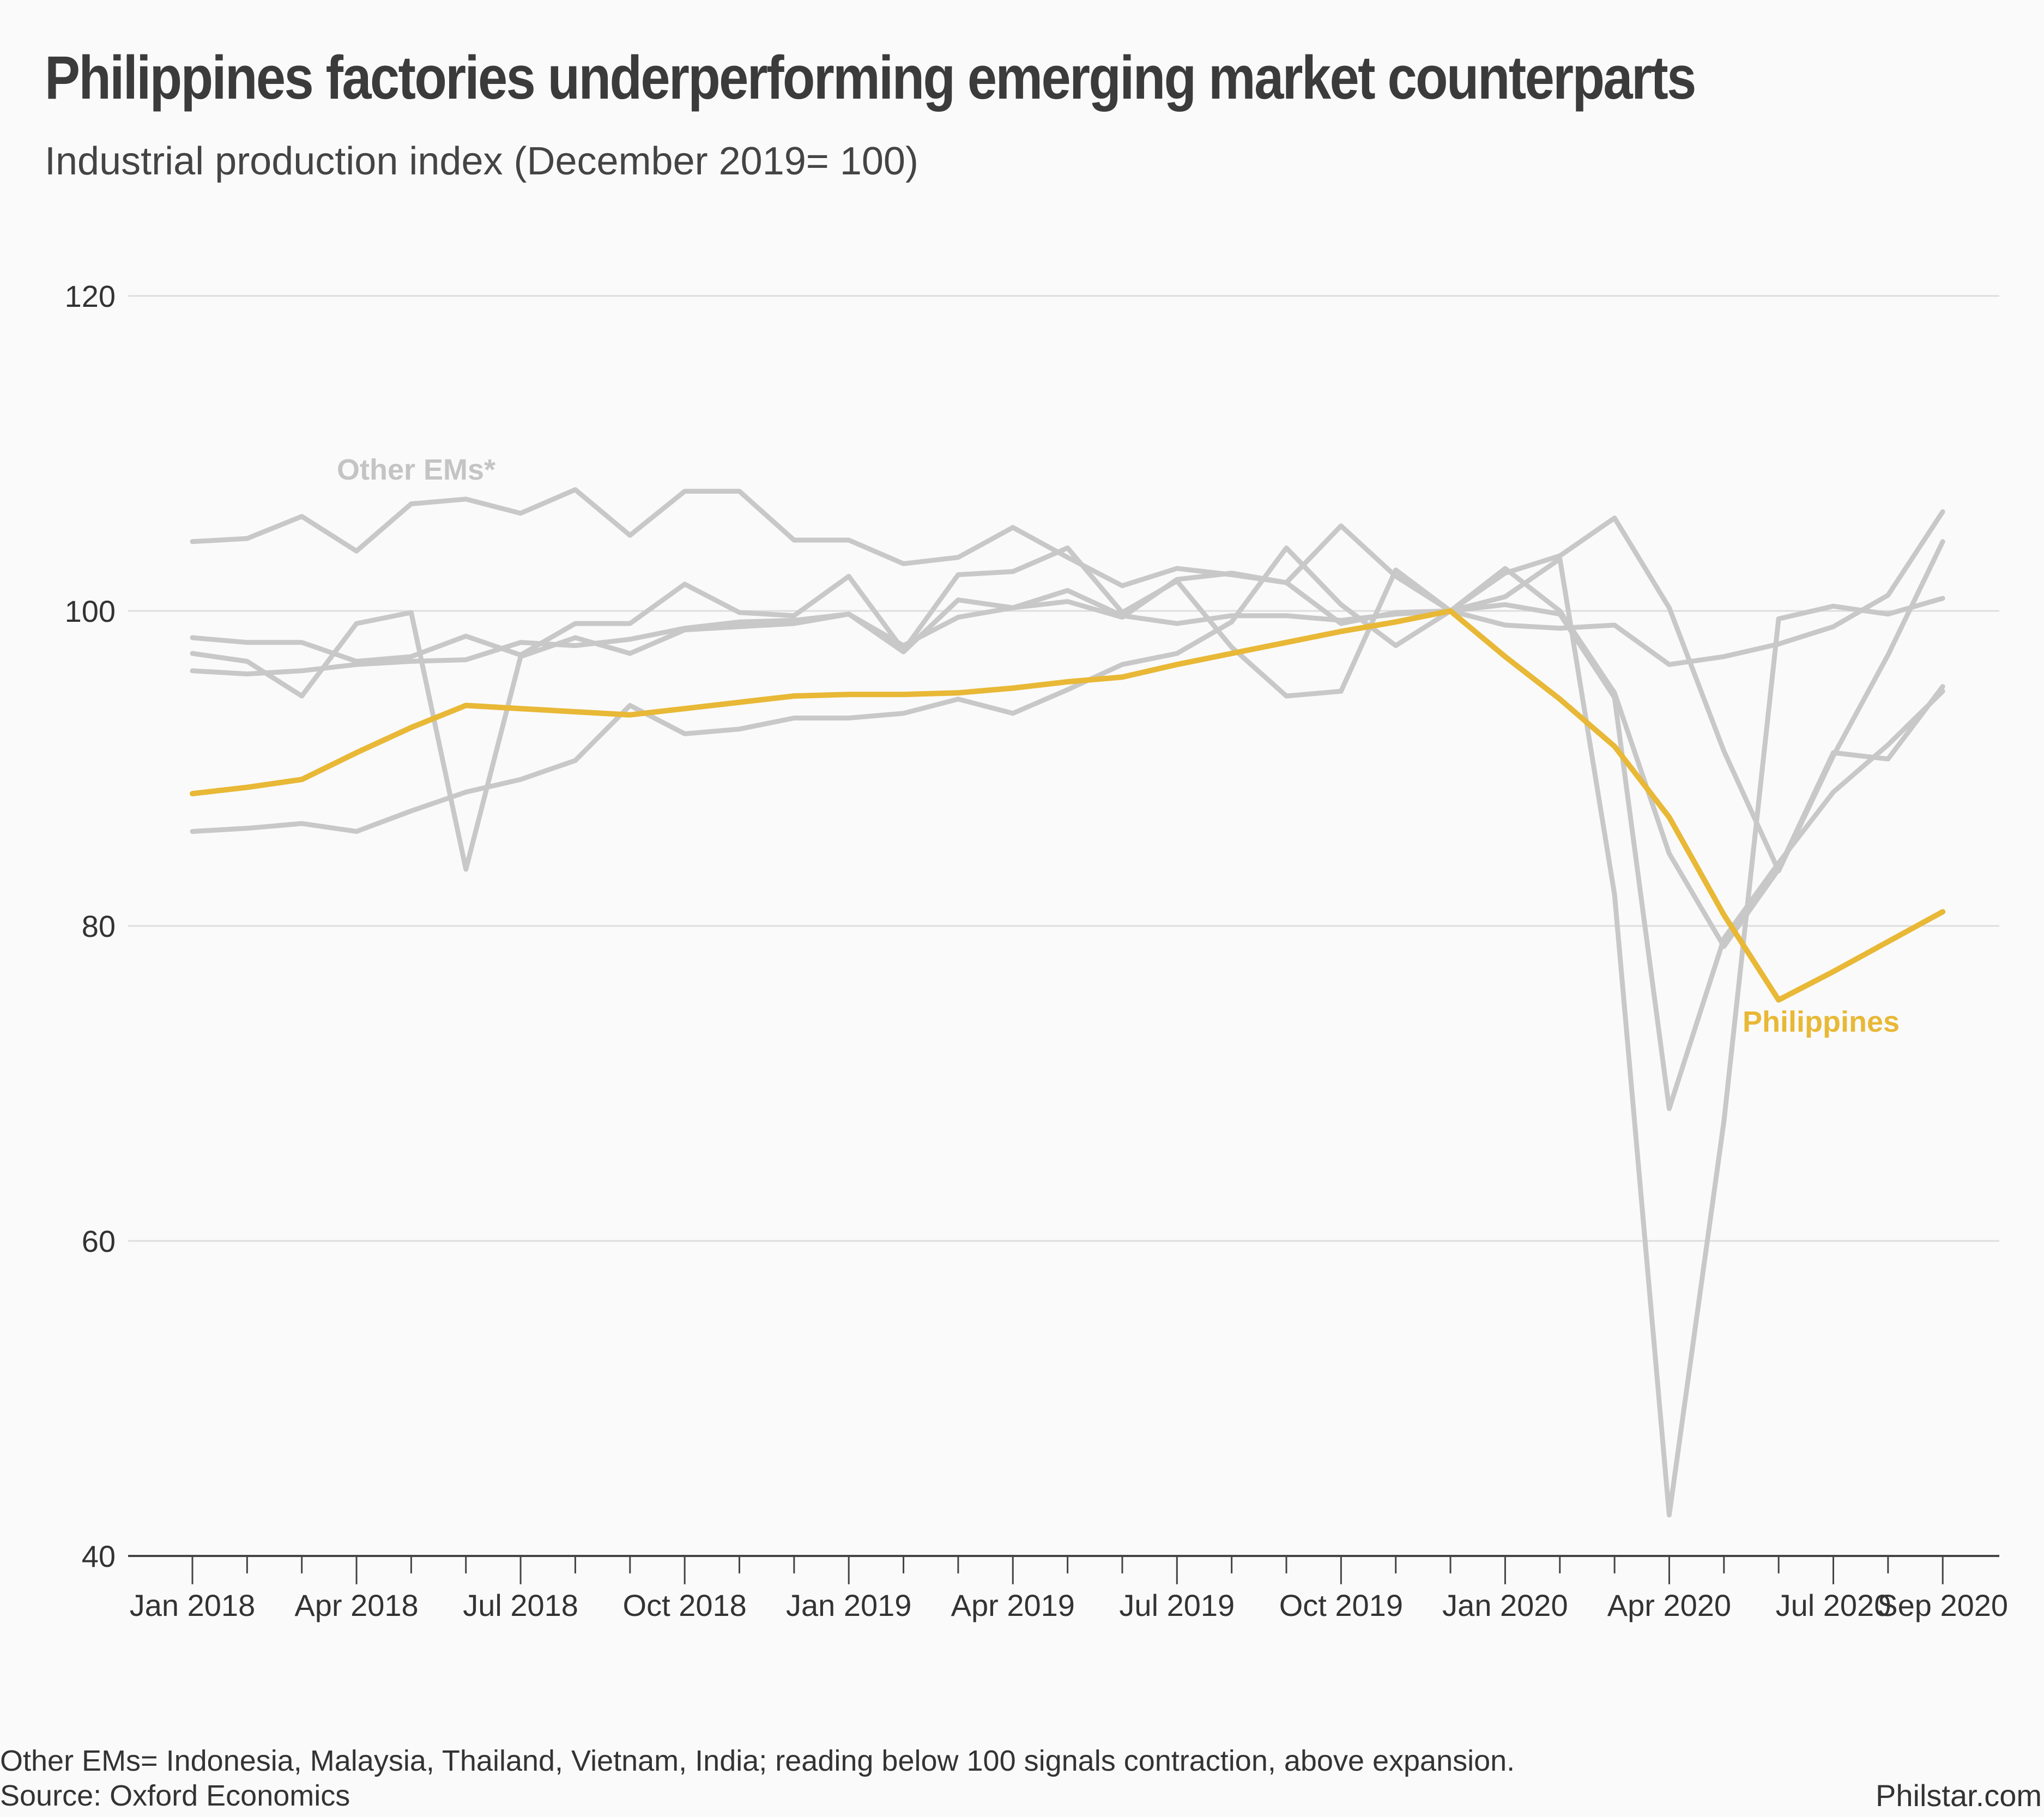  I want to click on x-tick-label: Jan 2020, so click(1505, 1605).